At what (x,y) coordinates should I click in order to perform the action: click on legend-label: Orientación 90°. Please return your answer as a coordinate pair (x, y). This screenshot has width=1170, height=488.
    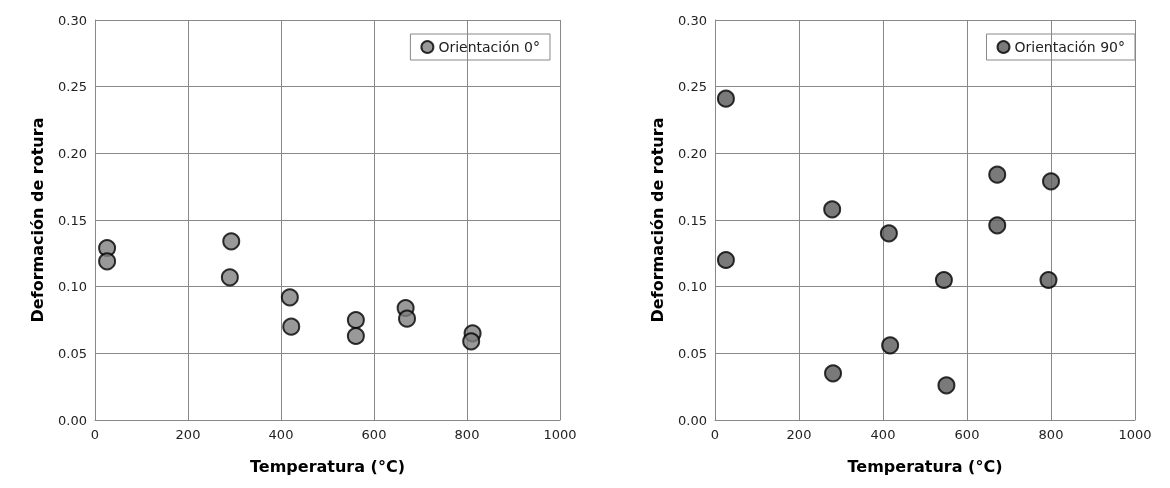
    Looking at the image, I should click on (1070, 47).